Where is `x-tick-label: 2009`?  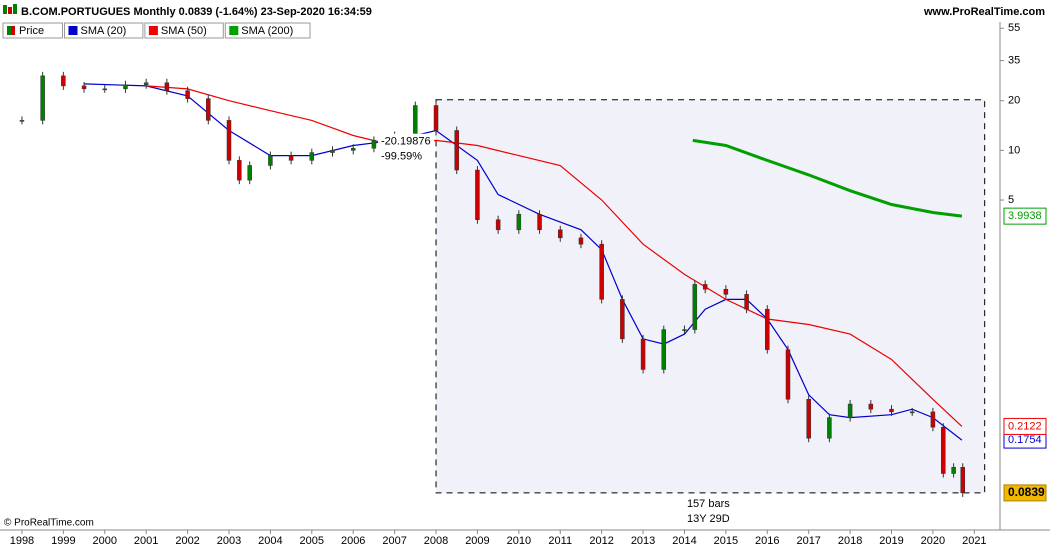 x-tick-label: 2009 is located at coordinates (477, 541).